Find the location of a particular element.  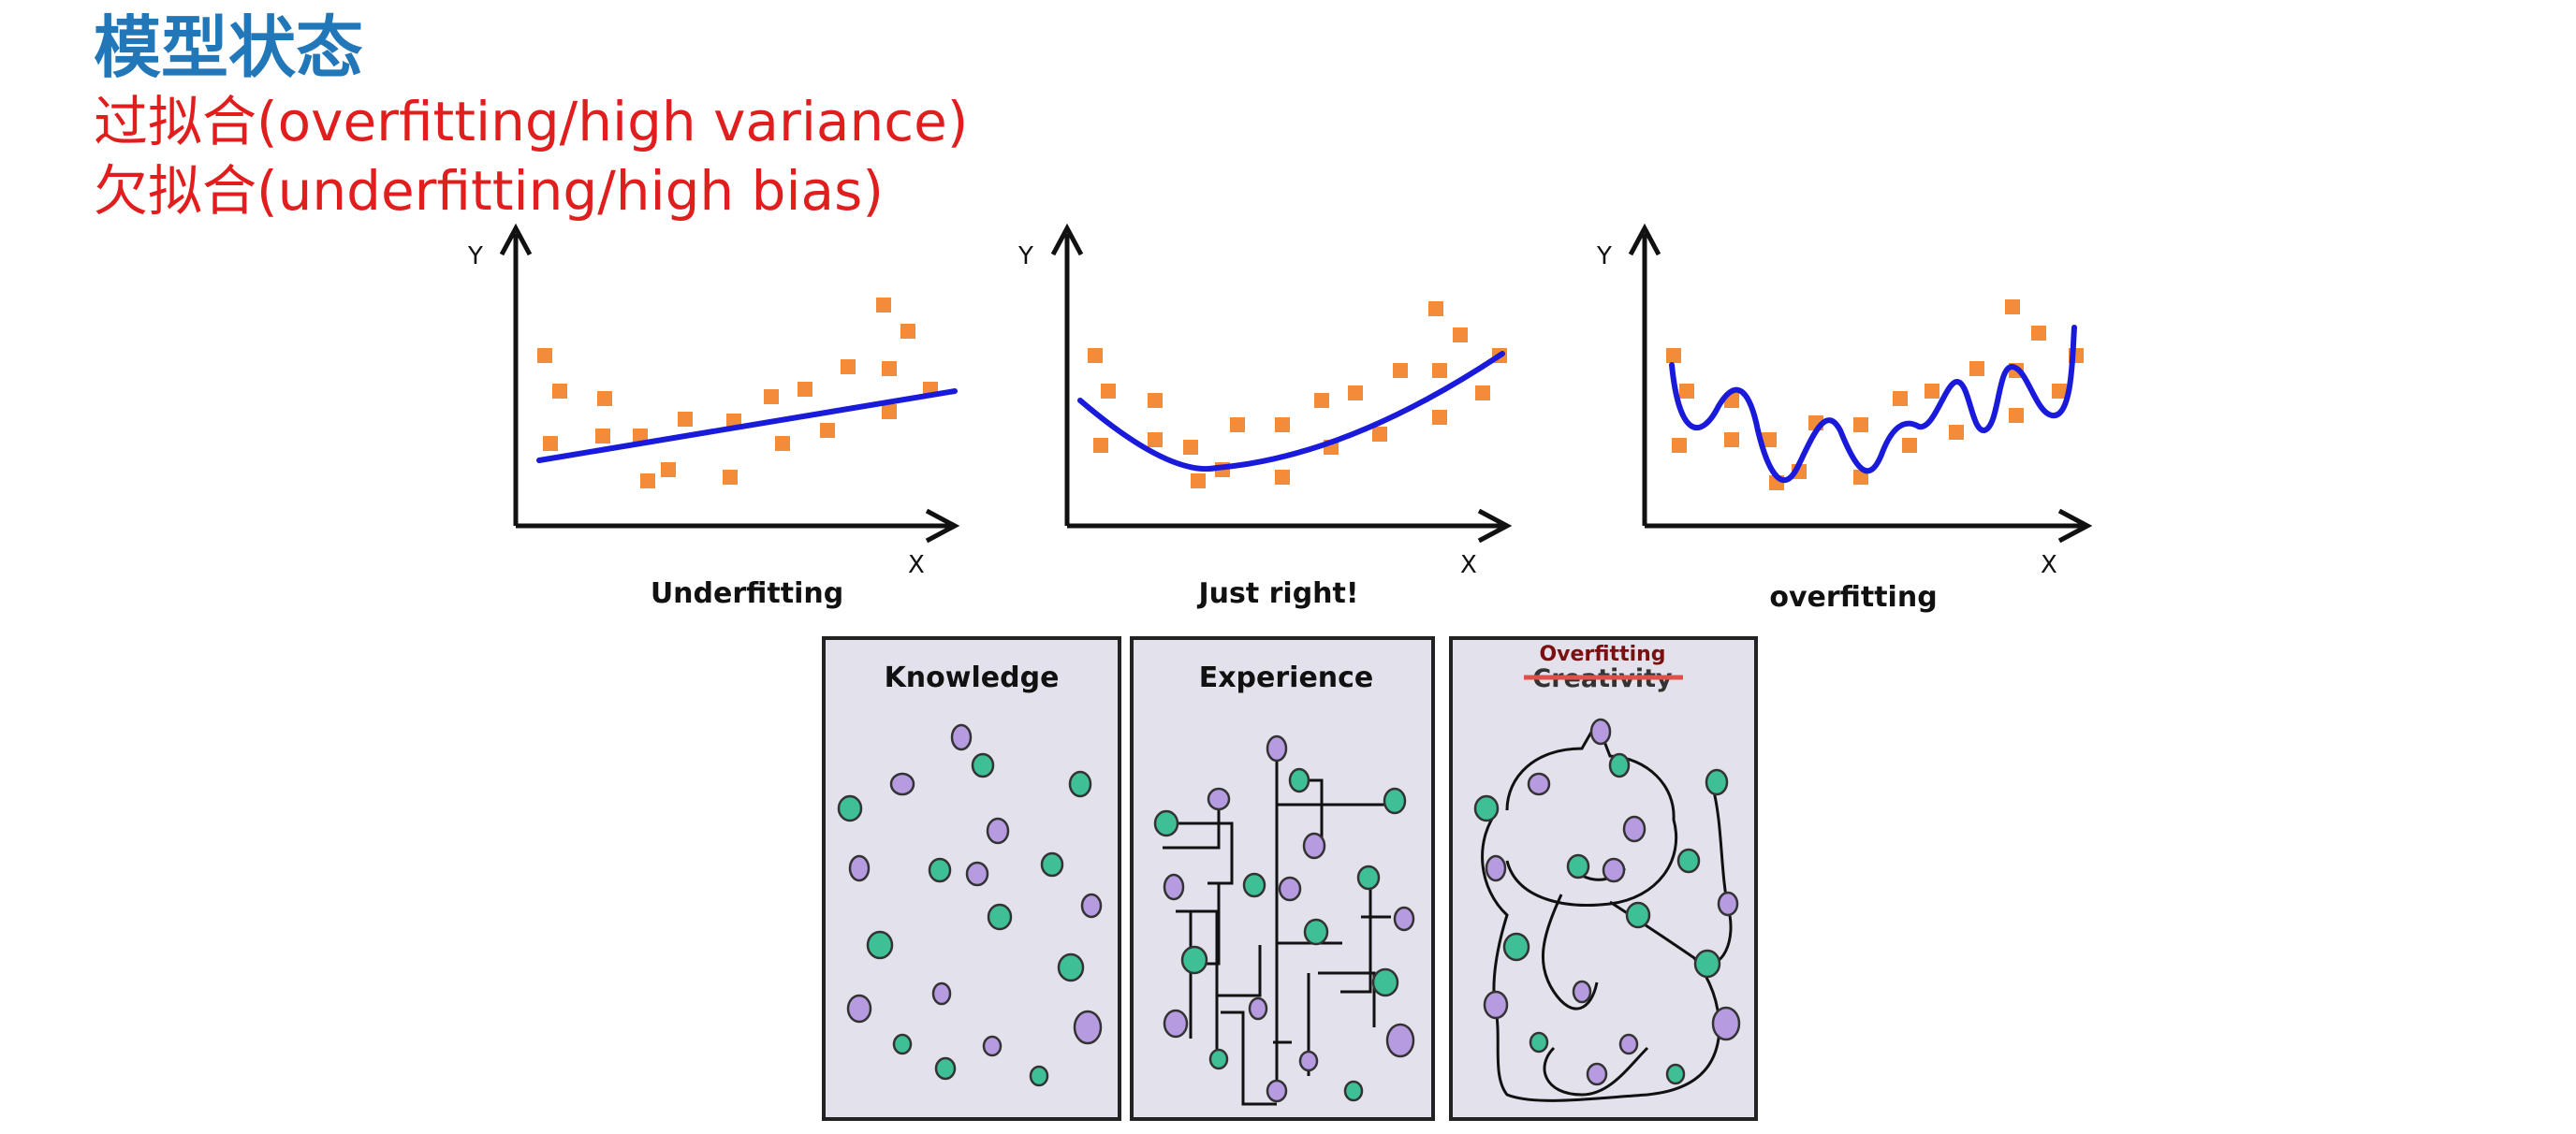

fit-line is located at coordinates (747, 426).